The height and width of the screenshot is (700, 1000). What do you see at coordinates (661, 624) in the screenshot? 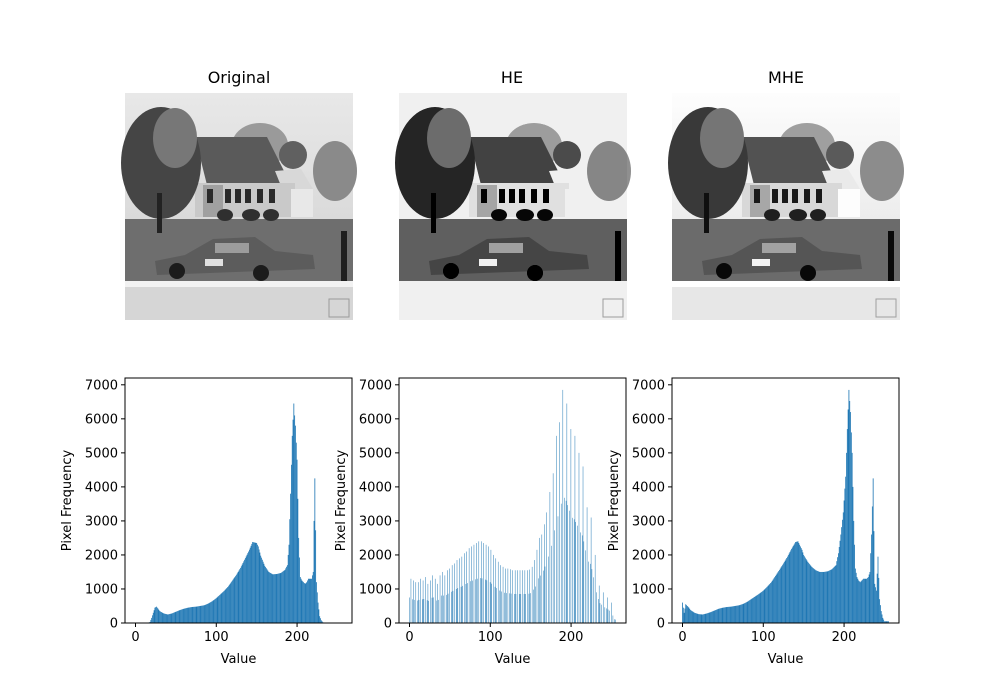
I see `y-tick-label: 0` at bounding box center [661, 624].